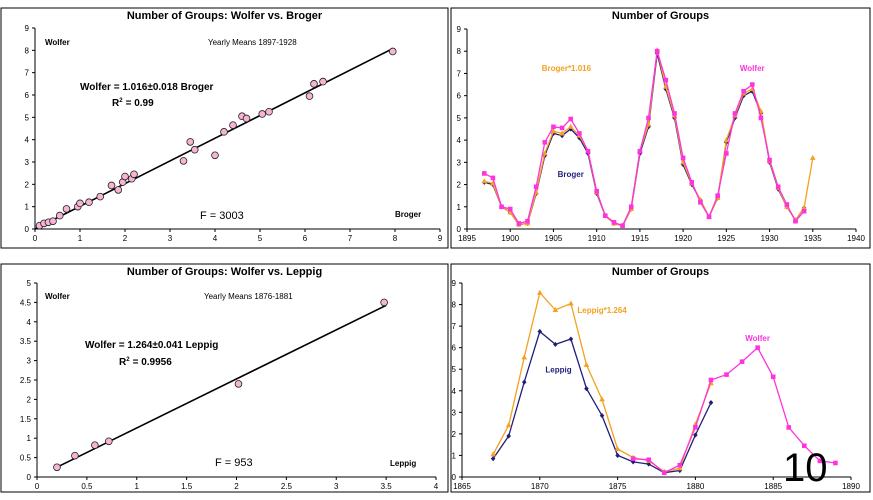 Image resolution: width=873 pixels, height=500 pixels. Describe the element at coordinates (116, 103) in the screenshot. I see `r-squared-label: R` at that location.